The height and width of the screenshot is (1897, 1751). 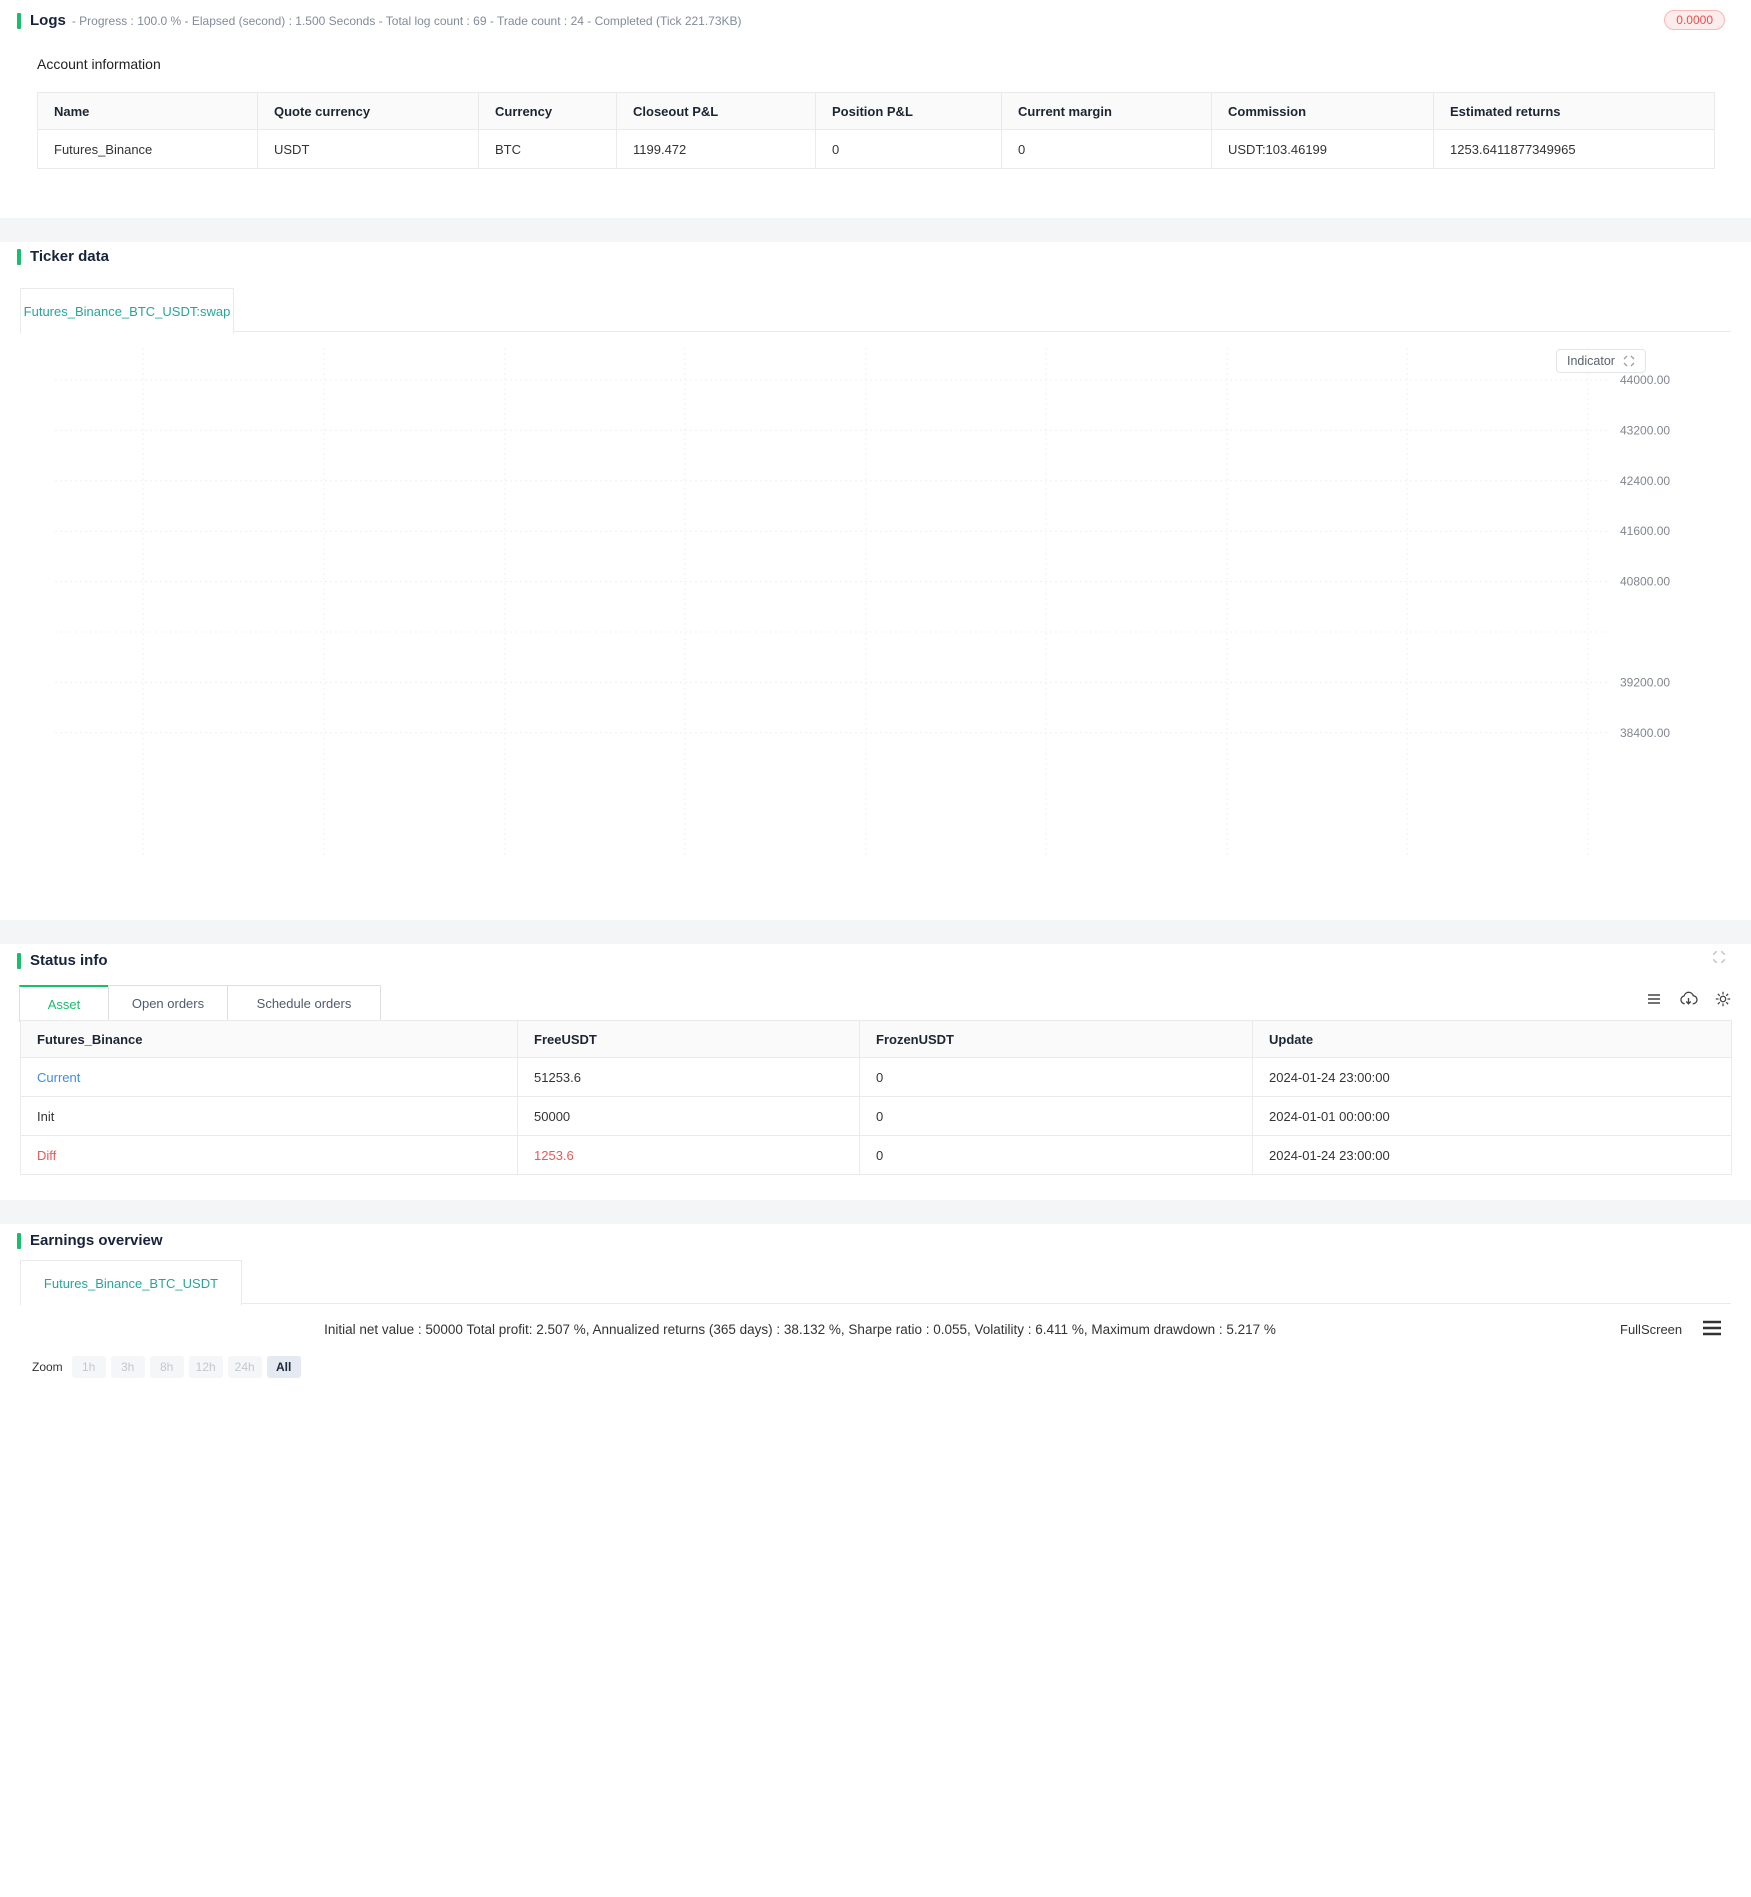 What do you see at coordinates (96, 1240) in the screenshot?
I see `earnings-title: Earnings overview` at bounding box center [96, 1240].